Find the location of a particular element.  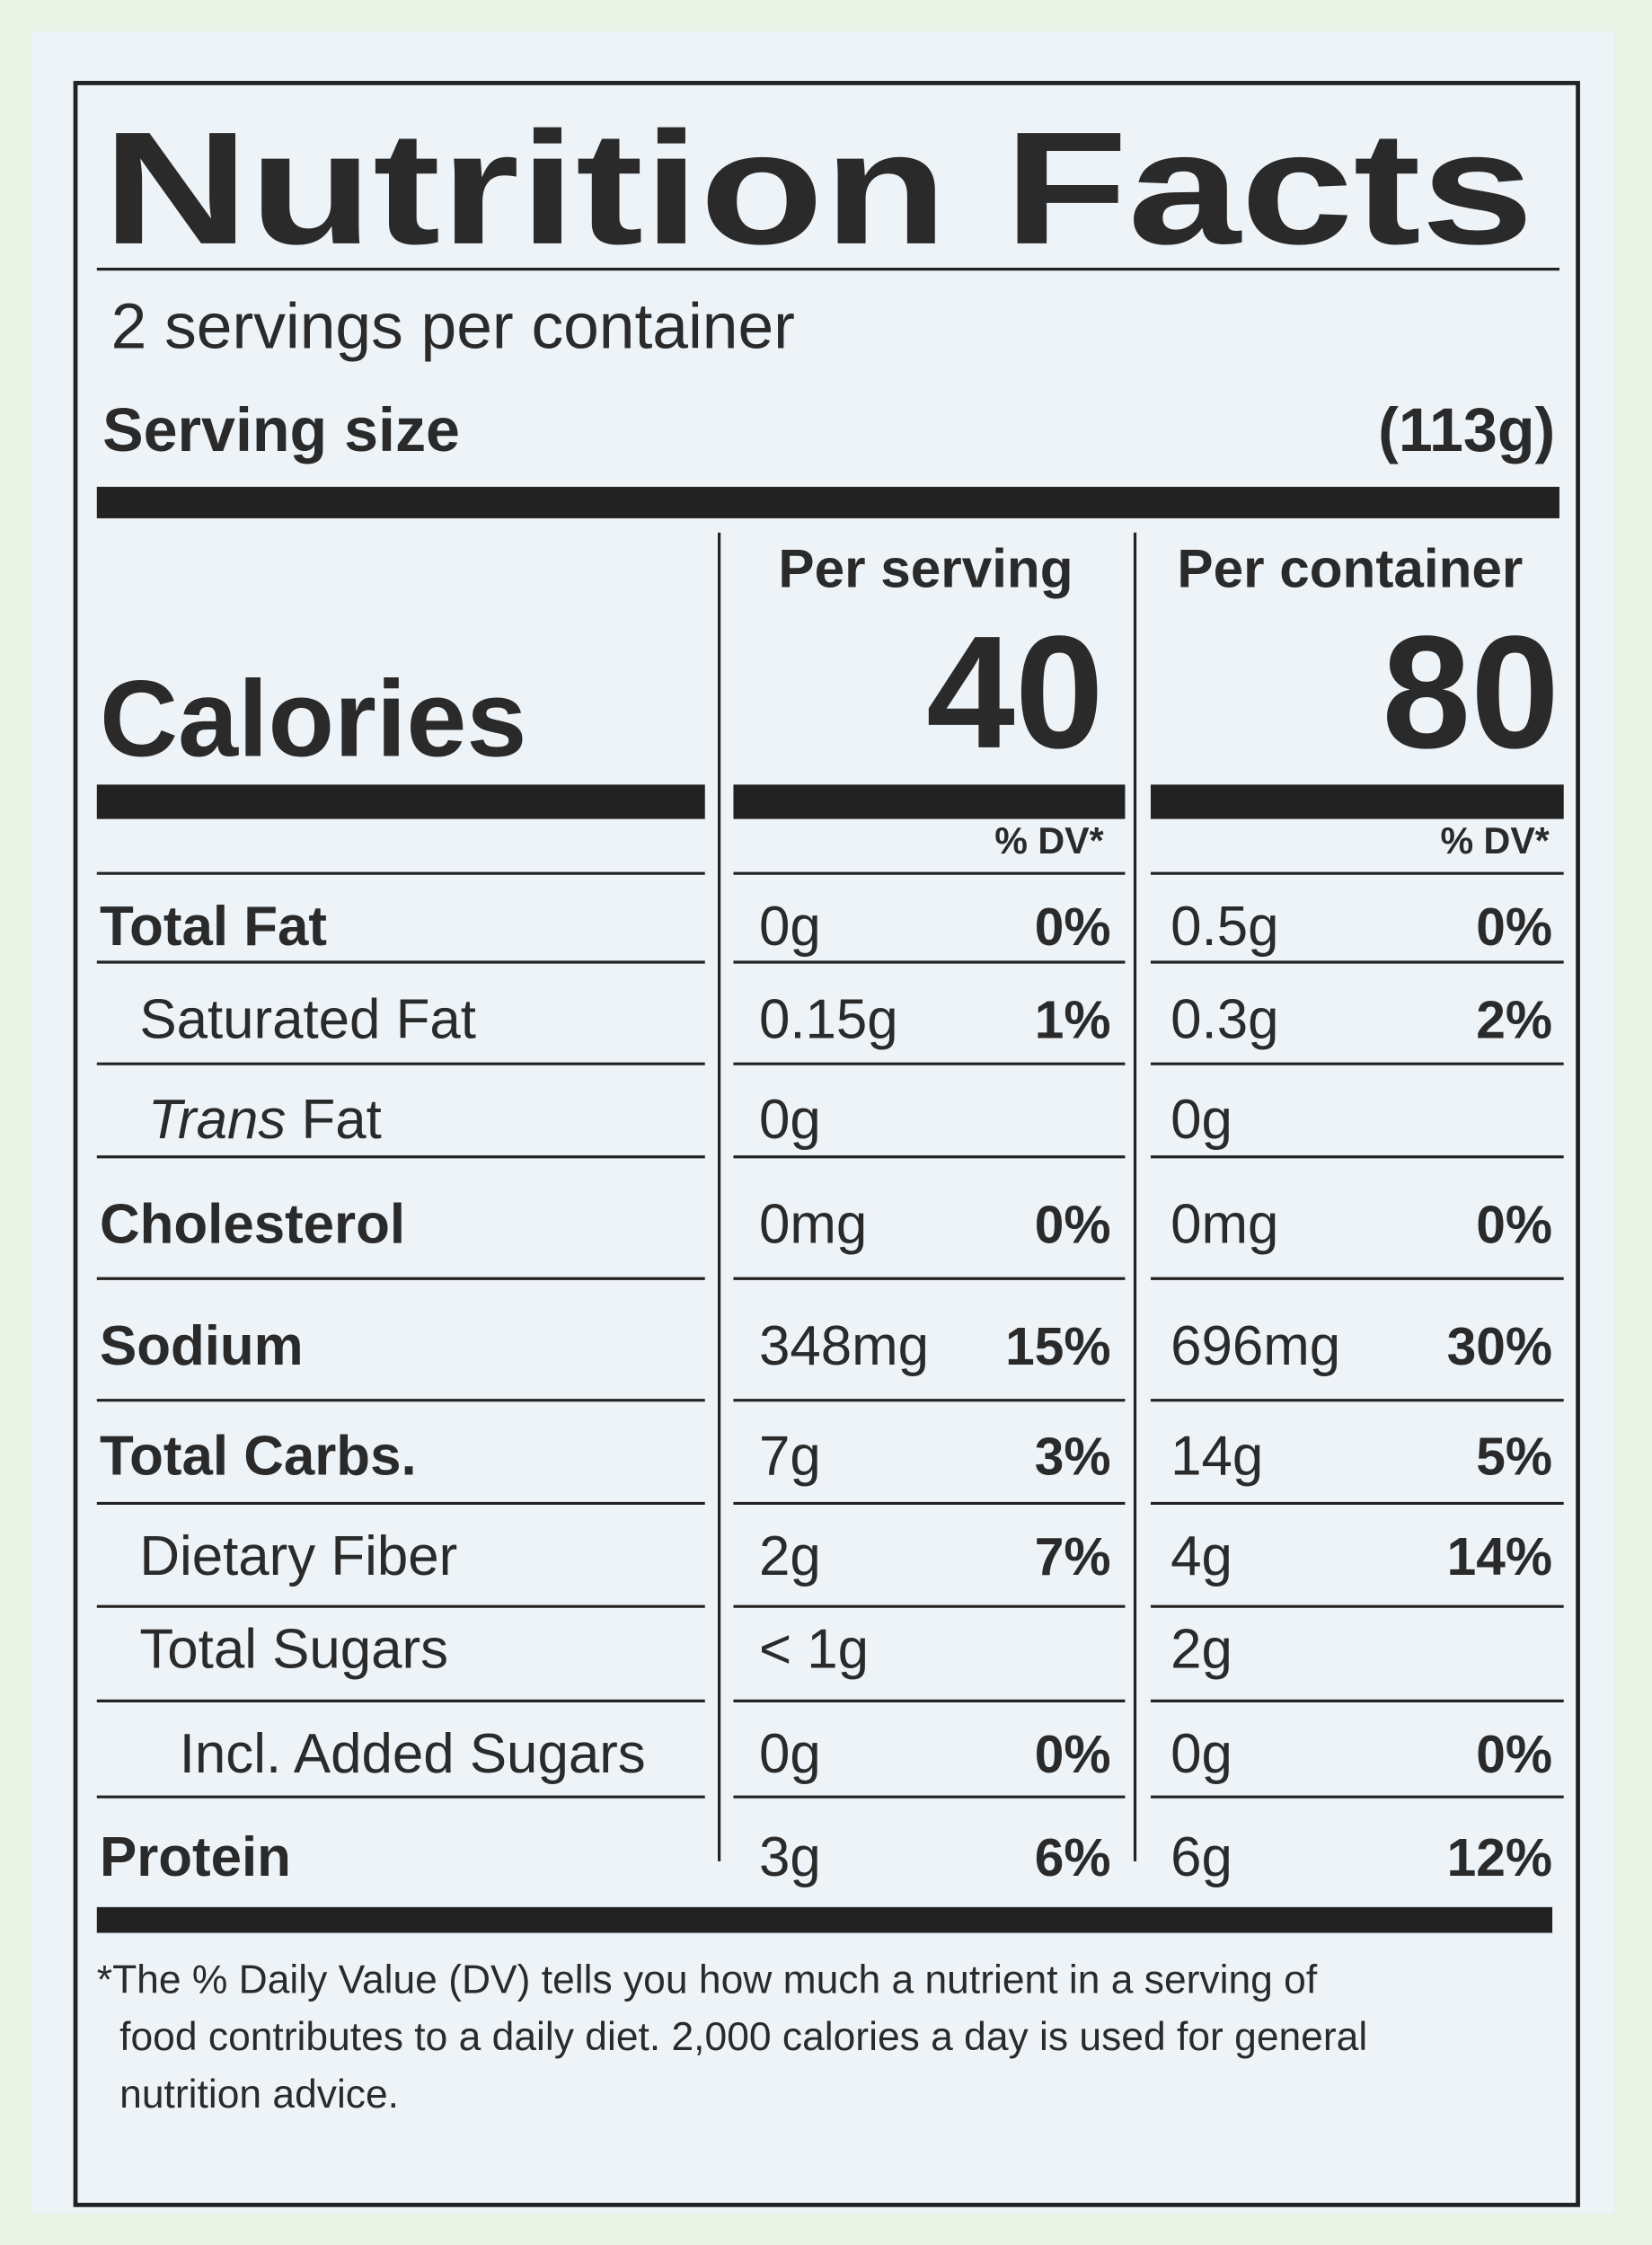

nutrient-label: Total Sugars is located at coordinates (293, 1650).